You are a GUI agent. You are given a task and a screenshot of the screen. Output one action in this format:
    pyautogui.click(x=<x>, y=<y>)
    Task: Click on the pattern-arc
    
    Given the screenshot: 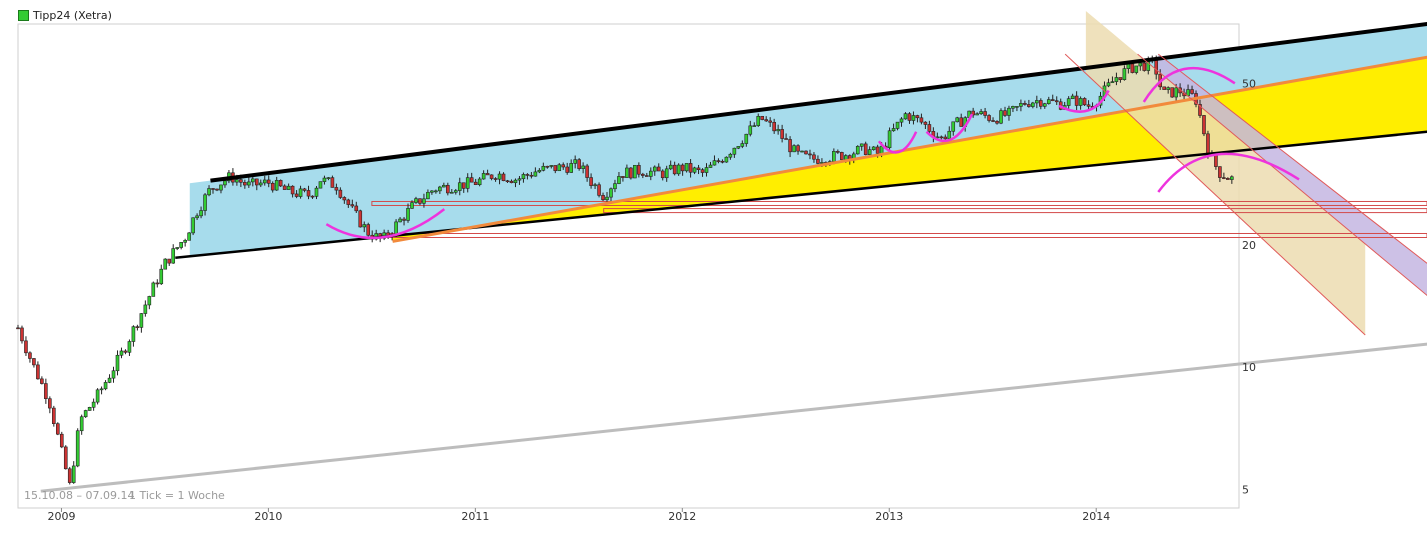 What is the action you would take?
    pyautogui.click(x=897, y=142)
    